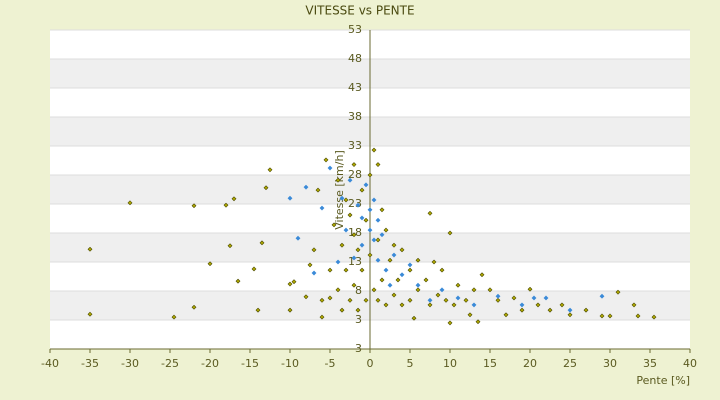  Describe the element at coordinates (650, 363) in the screenshot. I see `x-tick-label: 35` at that location.